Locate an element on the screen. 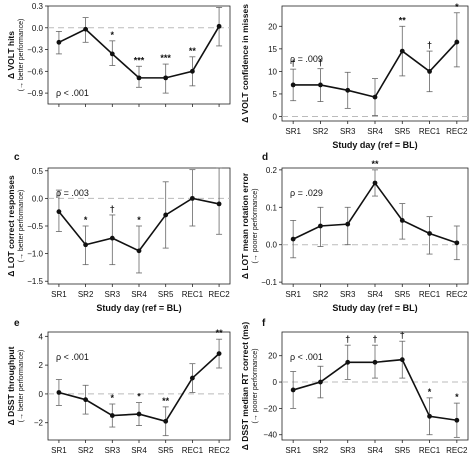  y-tick-label: −0.1 is located at coordinates (269, 282).